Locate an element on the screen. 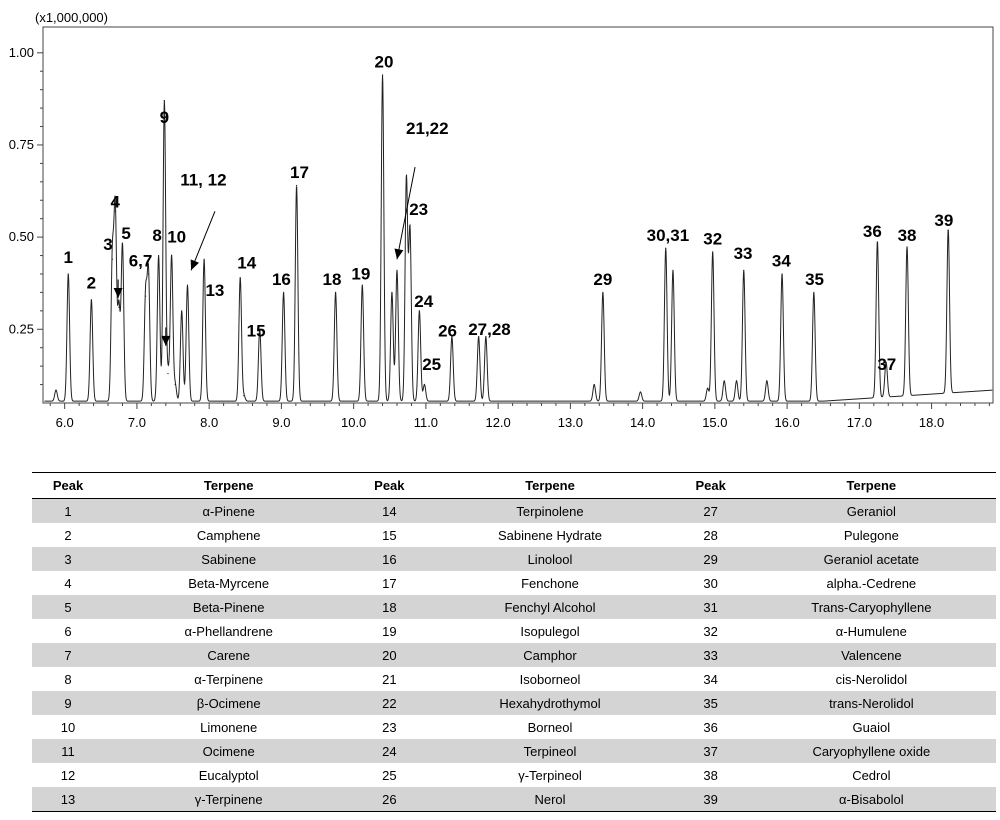 The image size is (1000, 820). terpene-name-cell: Nerol is located at coordinates (550, 799).